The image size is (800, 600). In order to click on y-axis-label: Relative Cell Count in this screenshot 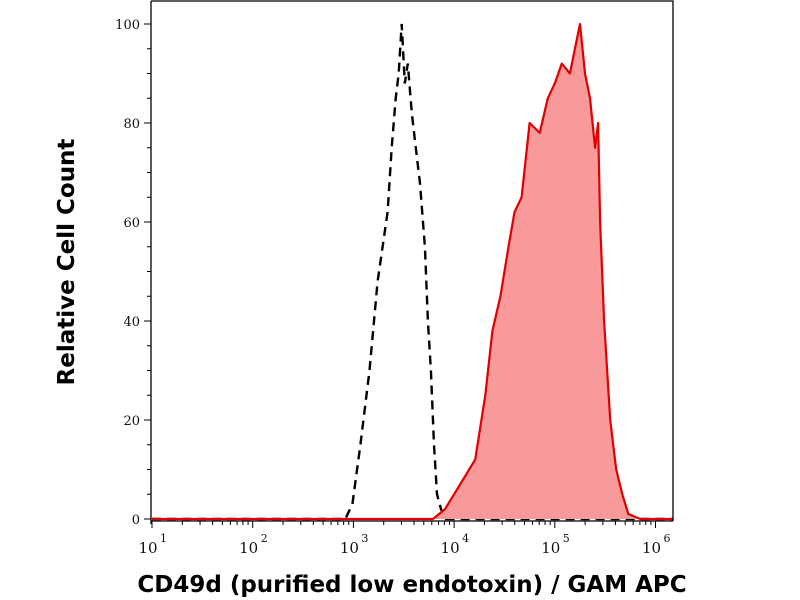, I will do `click(67, 262)`.